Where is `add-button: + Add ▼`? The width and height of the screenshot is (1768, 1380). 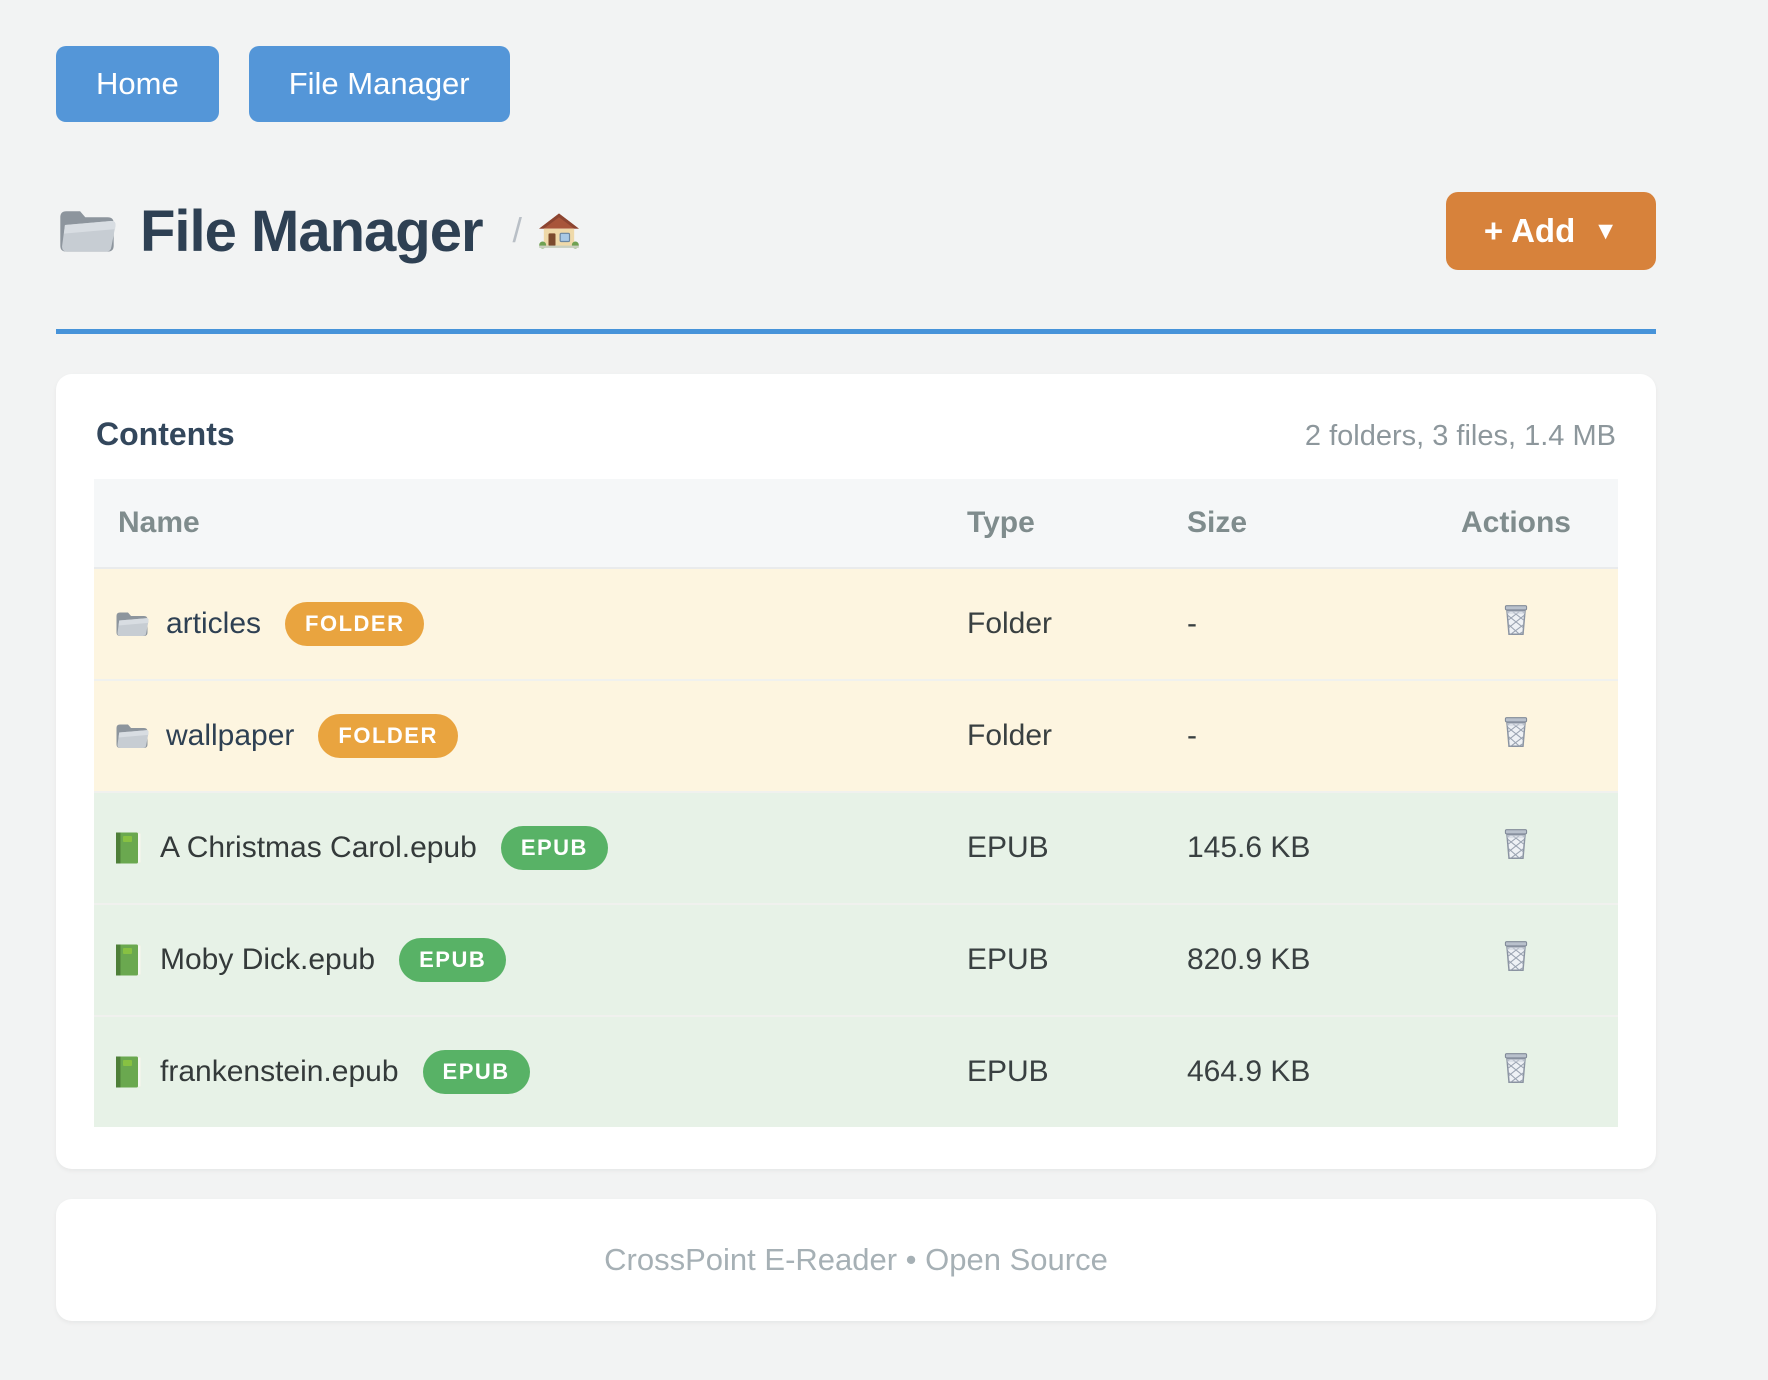 add-button: + Add ▼ is located at coordinates (1550, 231).